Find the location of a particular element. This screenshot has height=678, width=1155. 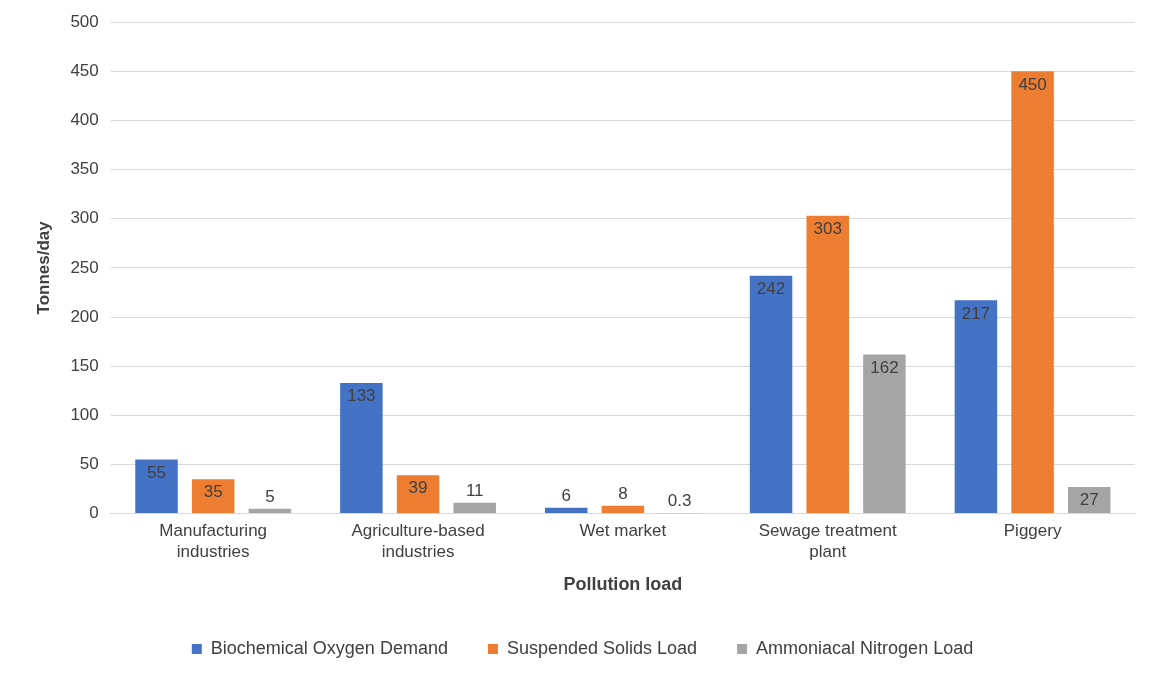

data-label: 27 is located at coordinates (1089, 500).